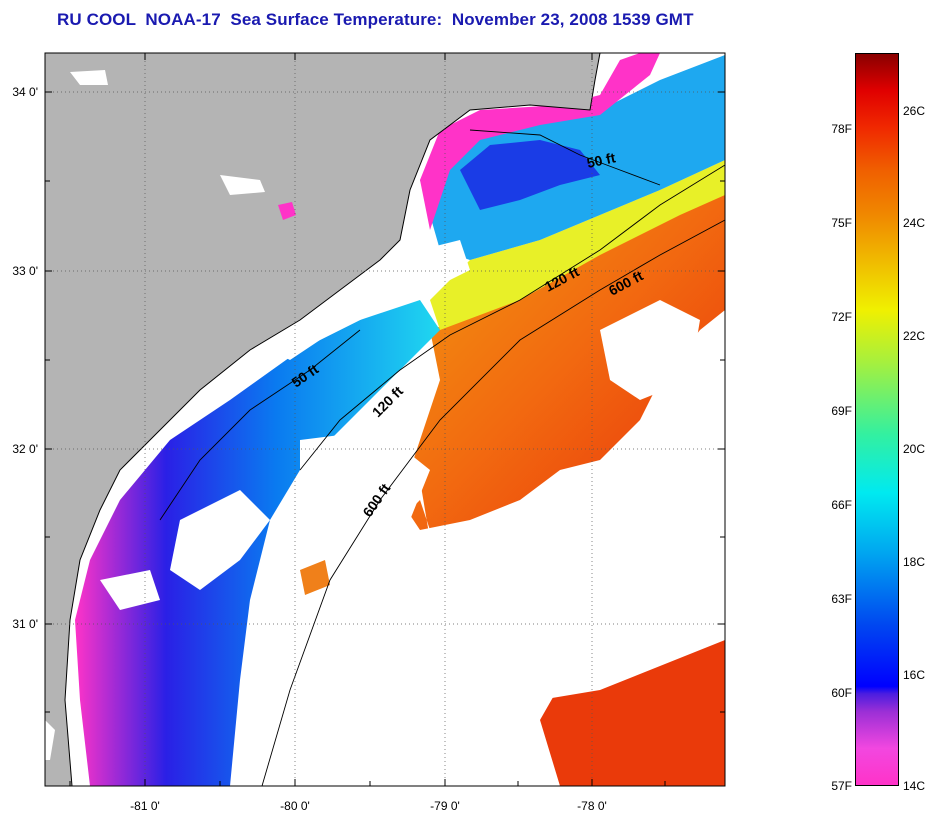 The image size is (936, 822). Describe the element at coordinates (25, 624) in the screenshot. I see `latitude-label: 31 0'` at that location.